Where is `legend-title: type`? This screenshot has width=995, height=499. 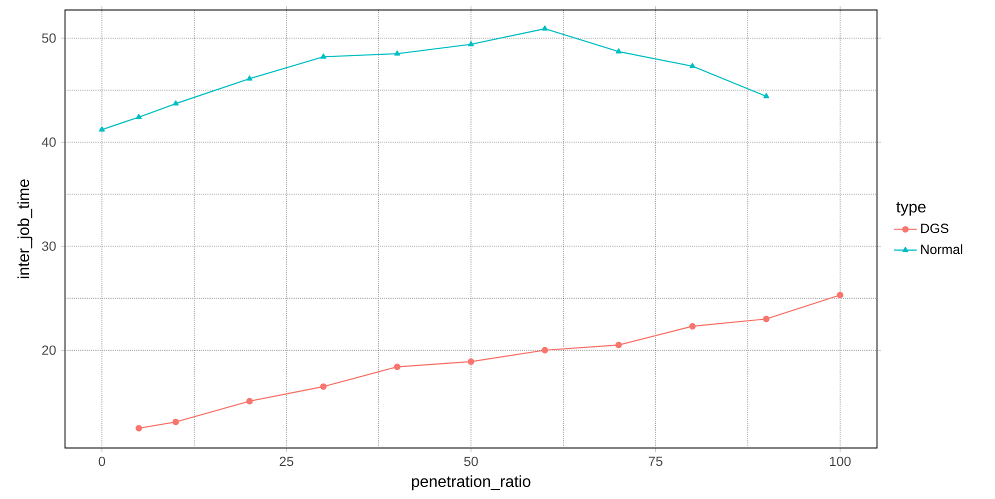 legend-title: type is located at coordinates (911, 209).